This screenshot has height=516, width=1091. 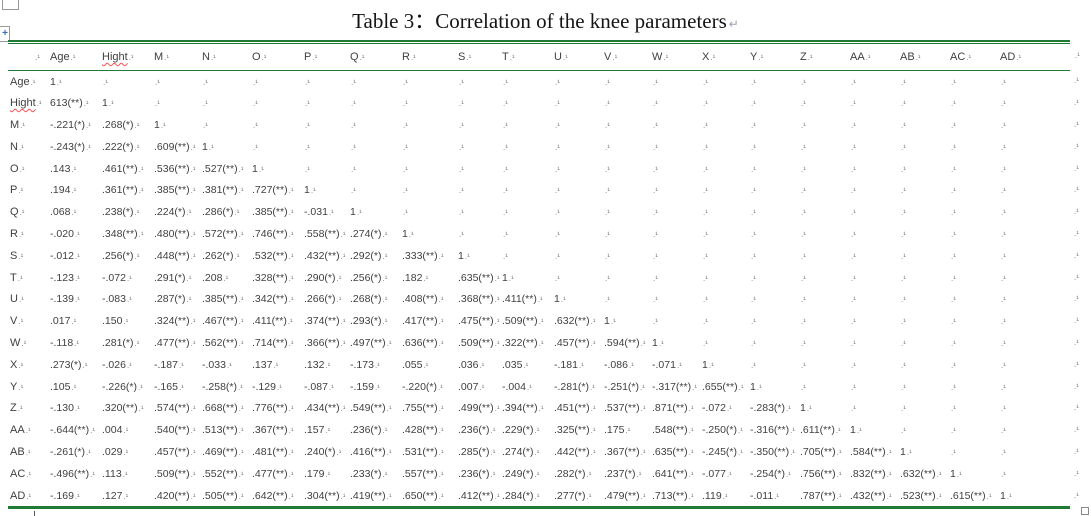 I want to click on cell: .434(**).¹, so click(x=325, y=408).